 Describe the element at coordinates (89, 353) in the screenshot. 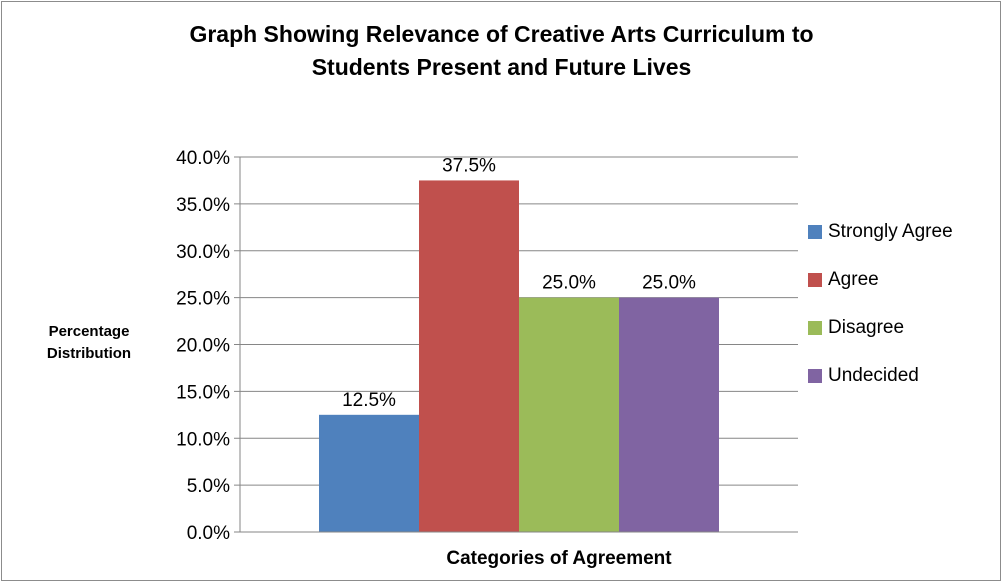

I see `y-axis-title-line-2: Distribution` at that location.